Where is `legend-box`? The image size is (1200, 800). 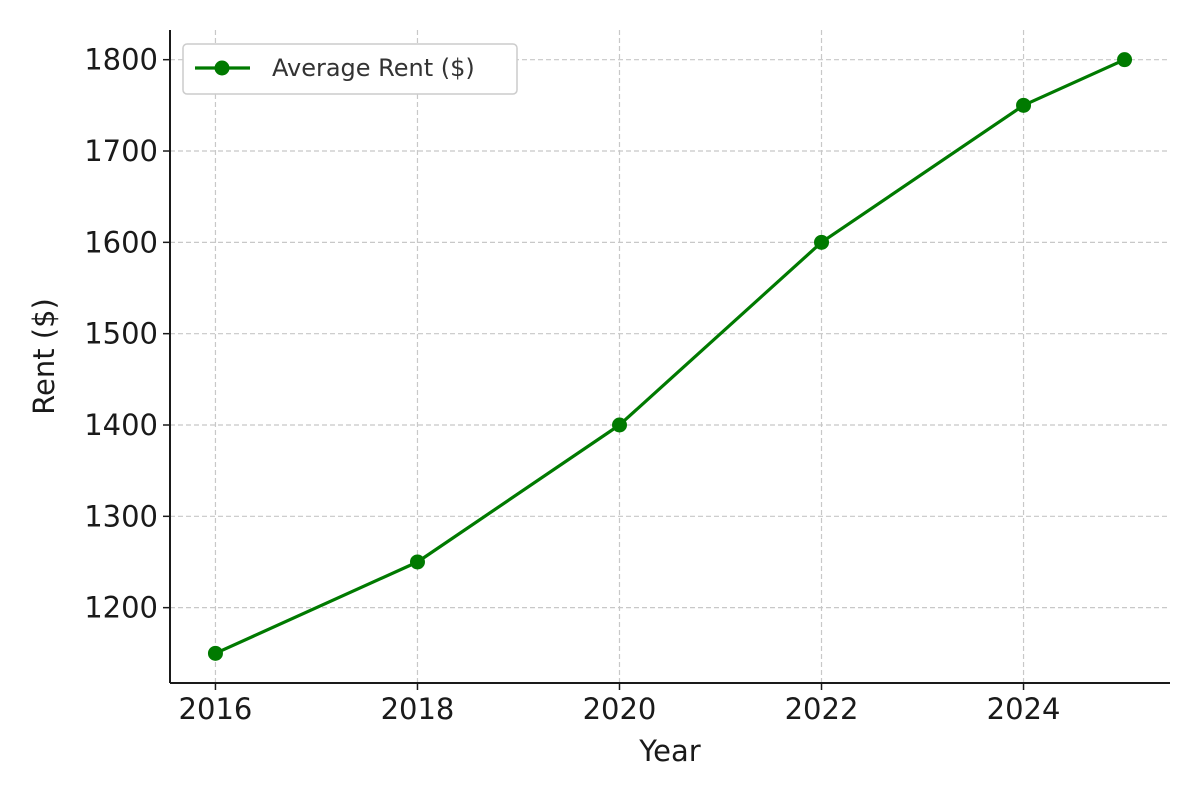
legend-box is located at coordinates (350, 69).